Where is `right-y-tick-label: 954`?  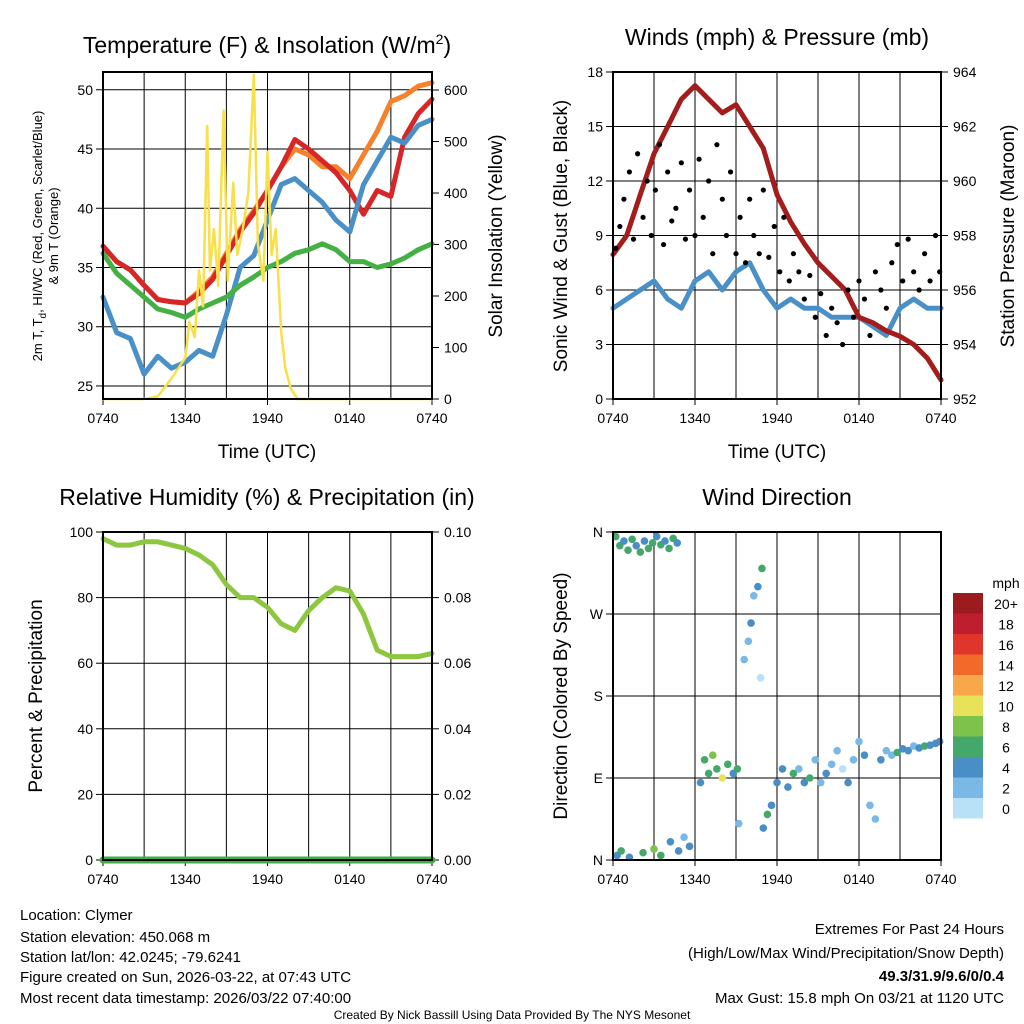
right-y-tick-label: 954 is located at coordinates (965, 345).